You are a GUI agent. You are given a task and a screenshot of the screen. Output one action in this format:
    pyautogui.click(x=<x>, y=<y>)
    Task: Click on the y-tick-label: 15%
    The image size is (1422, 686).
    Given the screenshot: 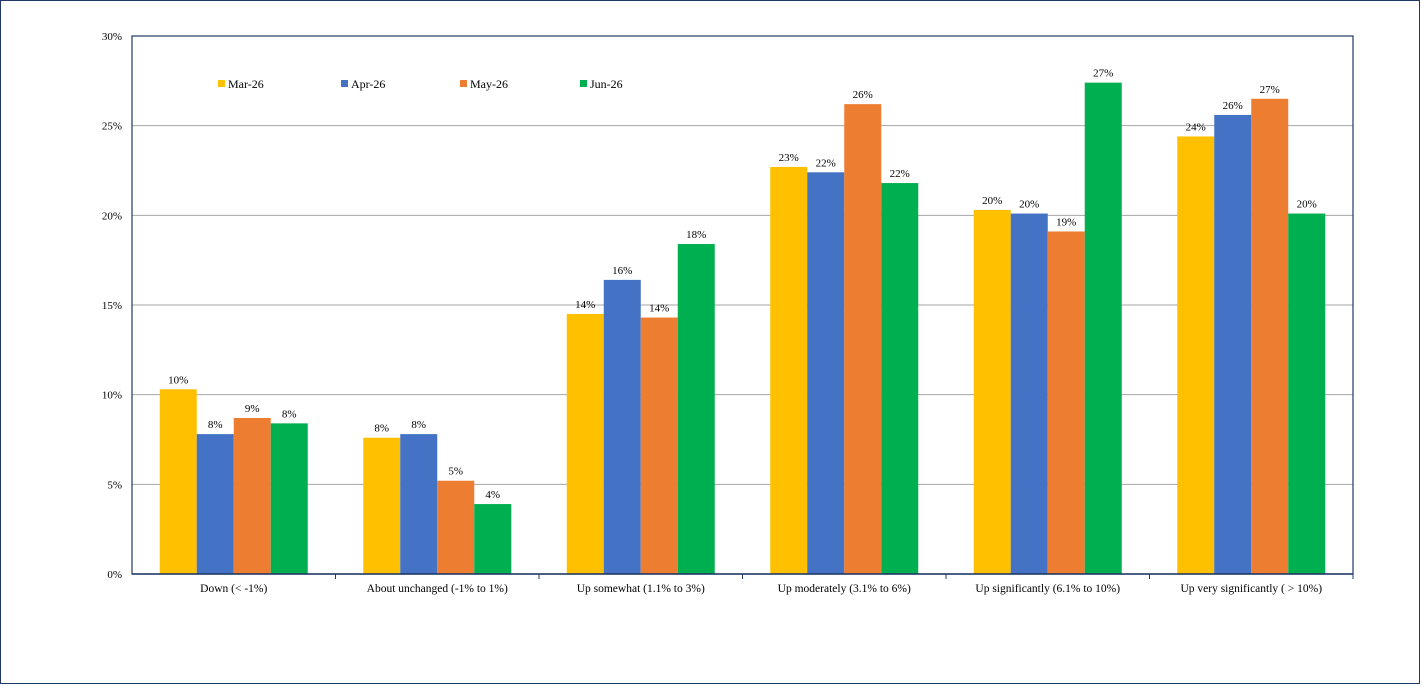 What is the action you would take?
    pyautogui.click(x=112, y=306)
    